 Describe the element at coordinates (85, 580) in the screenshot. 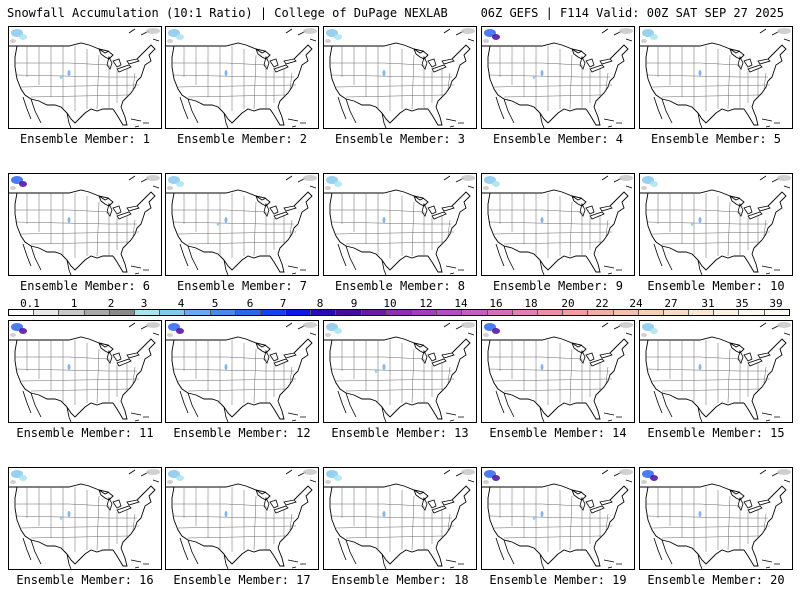

I see `ensemble-member-label: Ensemble Member: 16` at that location.